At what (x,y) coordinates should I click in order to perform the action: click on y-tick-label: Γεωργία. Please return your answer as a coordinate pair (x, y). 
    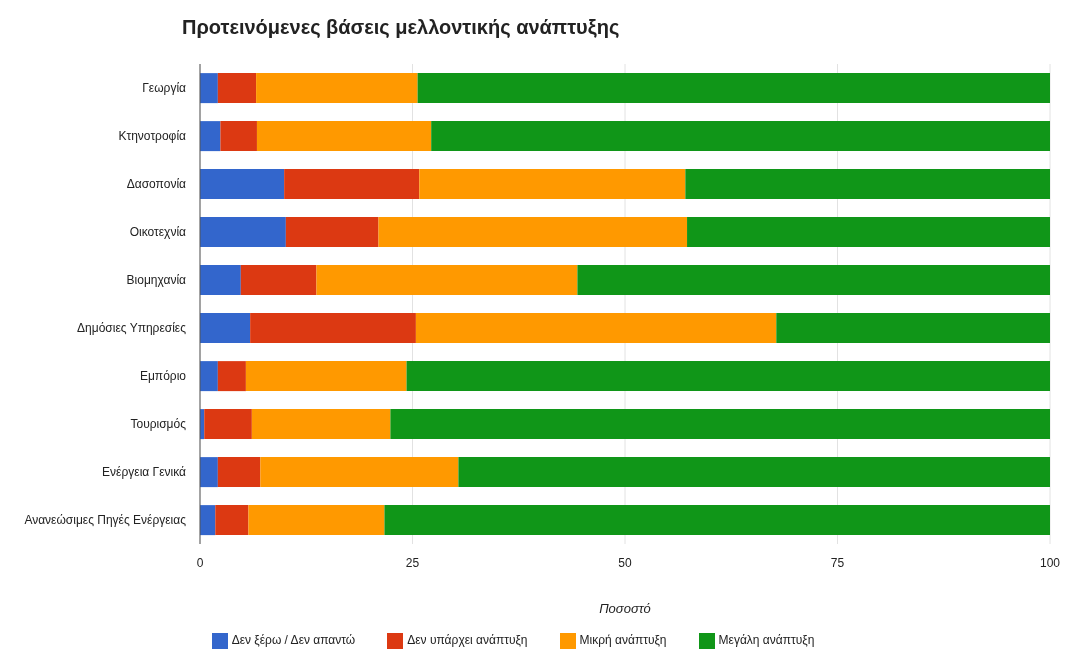
    Looking at the image, I should click on (164, 88).